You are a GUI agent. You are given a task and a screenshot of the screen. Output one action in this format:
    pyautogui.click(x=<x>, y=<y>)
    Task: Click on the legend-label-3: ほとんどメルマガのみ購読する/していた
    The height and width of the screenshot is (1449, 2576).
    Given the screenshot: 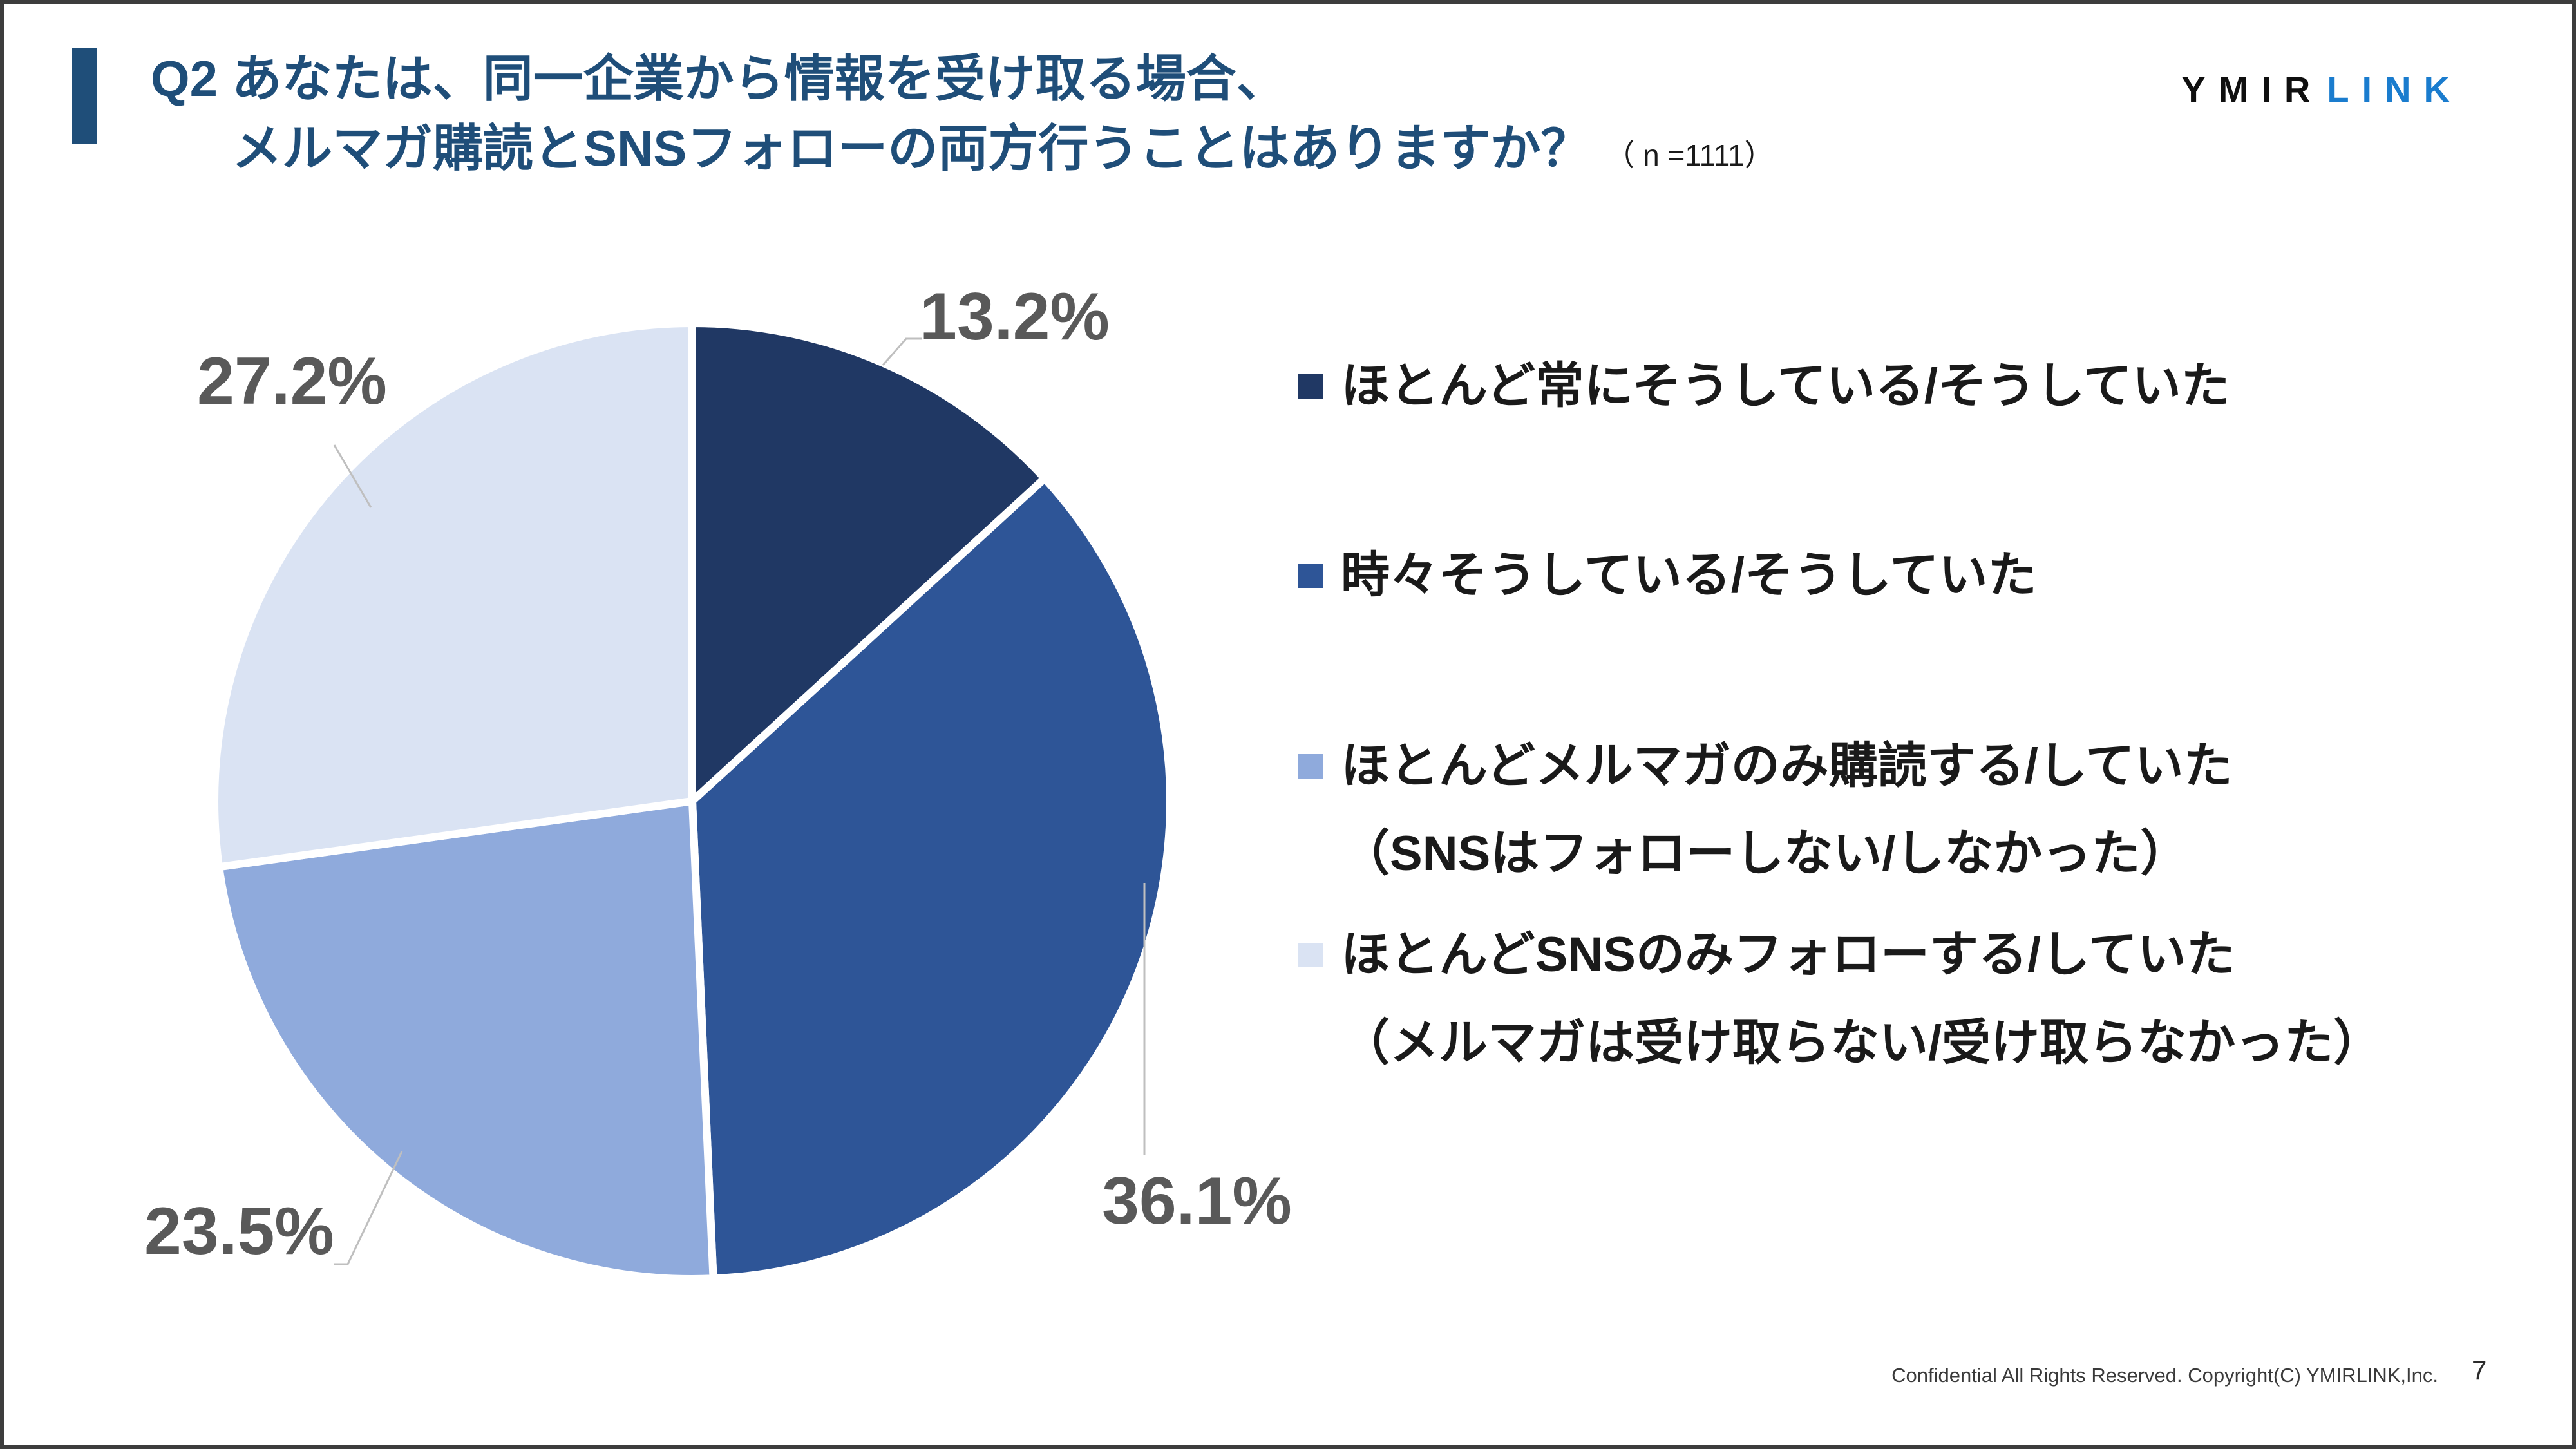 What is the action you would take?
    pyautogui.click(x=1787, y=766)
    